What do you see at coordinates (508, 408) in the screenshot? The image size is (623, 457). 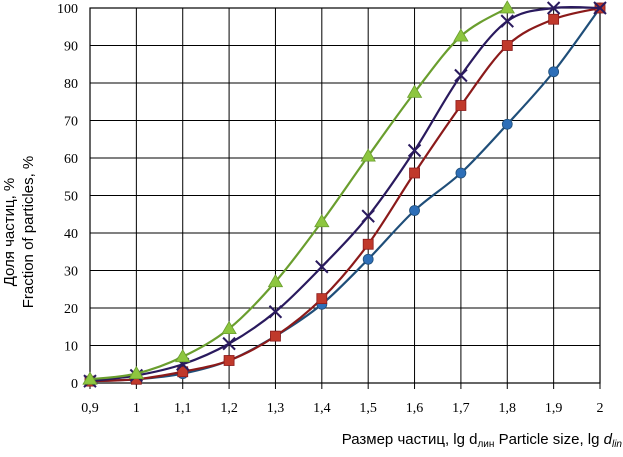 I see `x-tick-label: 1,8` at bounding box center [508, 408].